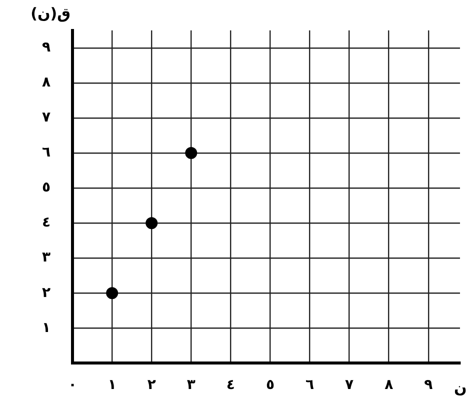  What do you see at coordinates (46, 222) in the screenshot?
I see `y-tick-label: ٤` at bounding box center [46, 222].